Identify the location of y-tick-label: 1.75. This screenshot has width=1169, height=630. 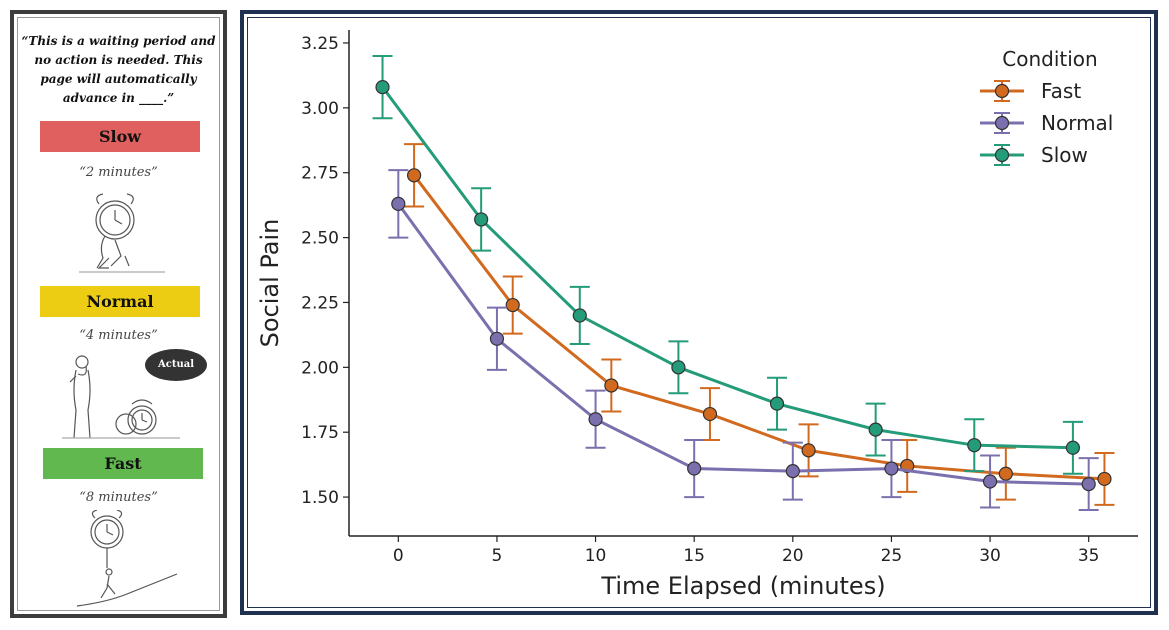
(320, 433).